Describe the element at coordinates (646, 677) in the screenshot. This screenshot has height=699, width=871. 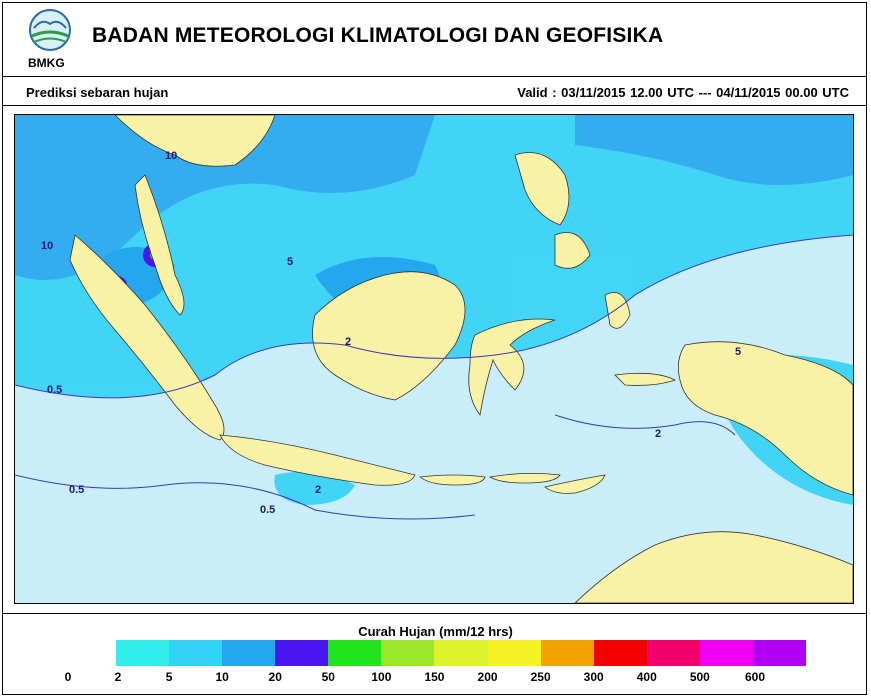
I see `legend-label: 400` at that location.